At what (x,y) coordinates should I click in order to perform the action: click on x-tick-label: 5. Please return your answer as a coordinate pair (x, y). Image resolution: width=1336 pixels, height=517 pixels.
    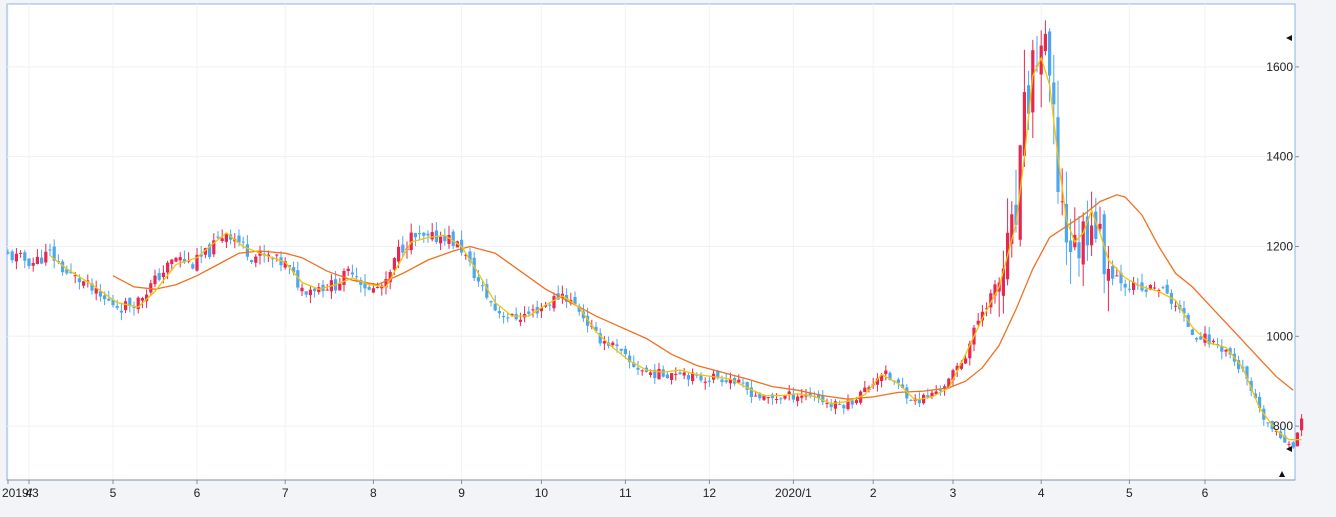
    Looking at the image, I should click on (113, 493).